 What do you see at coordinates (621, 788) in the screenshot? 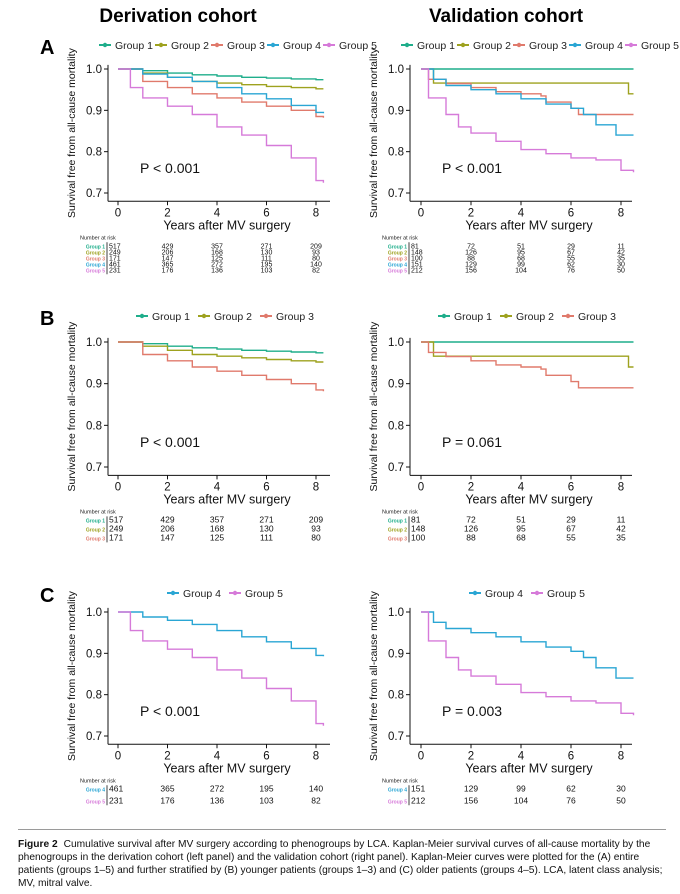
I see `panel-6-risk-cell-group-4-4: 30` at bounding box center [621, 788].